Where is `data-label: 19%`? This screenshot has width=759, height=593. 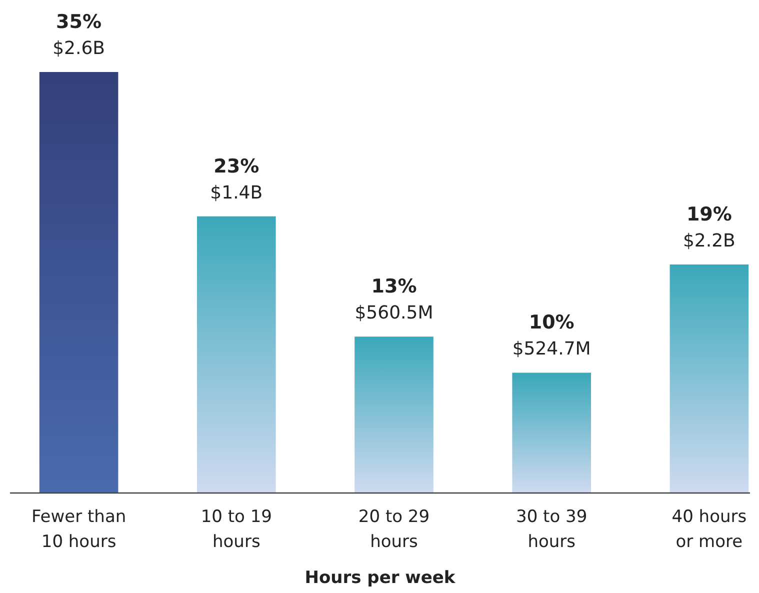 data-label: 19% is located at coordinates (709, 214).